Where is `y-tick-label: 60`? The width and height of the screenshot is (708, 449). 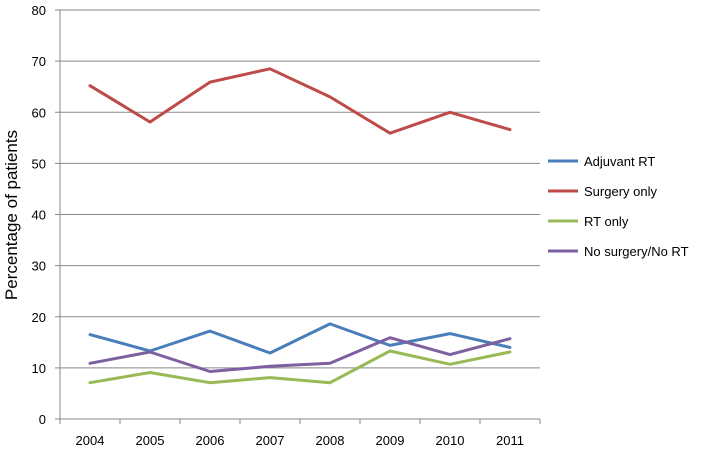
y-tick-label: 60 is located at coordinates (39, 112).